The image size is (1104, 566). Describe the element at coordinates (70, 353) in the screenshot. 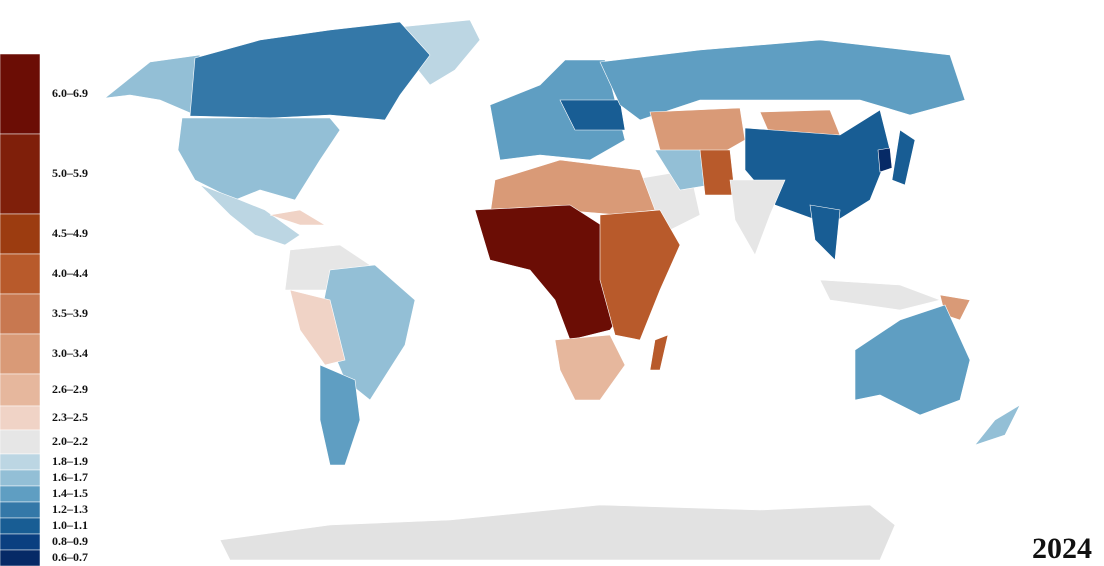

I see `legend-label: 3.0–3.4` at that location.